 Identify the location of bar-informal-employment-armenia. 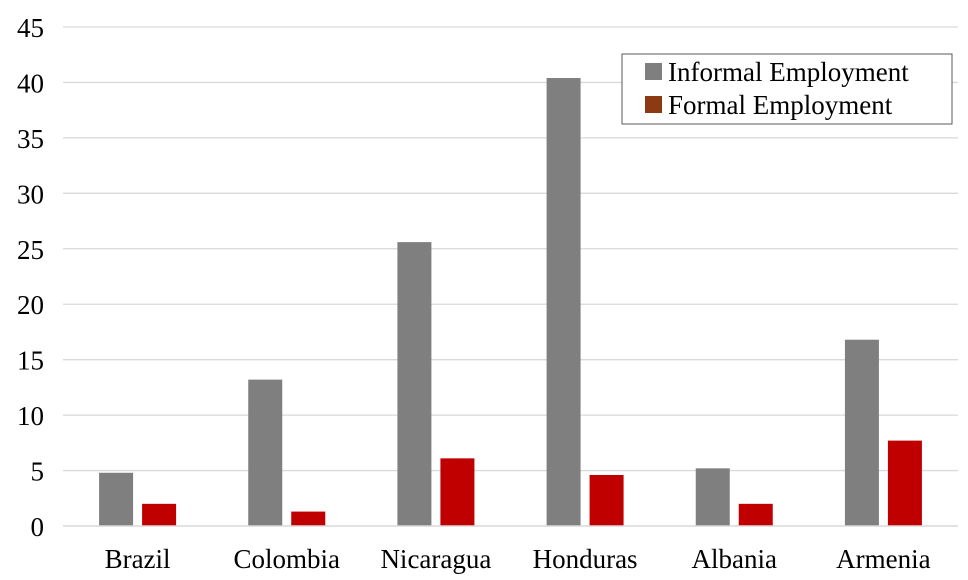
(861, 432).